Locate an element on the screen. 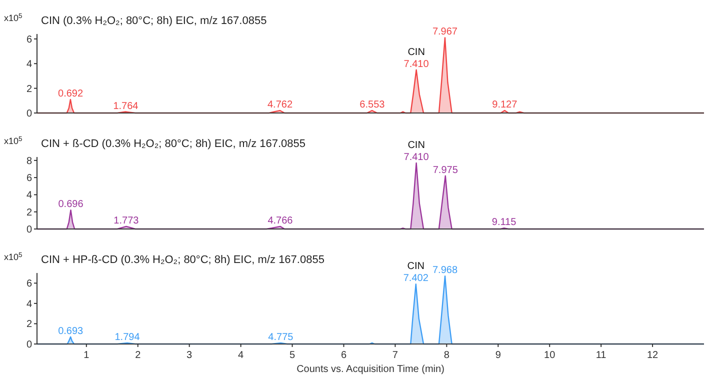  chart-title: CIN + HP-ß-CD (0.3% H₂O₂; 80°C; 8h) EIC, m/z 167.0855 is located at coordinates (182, 260).